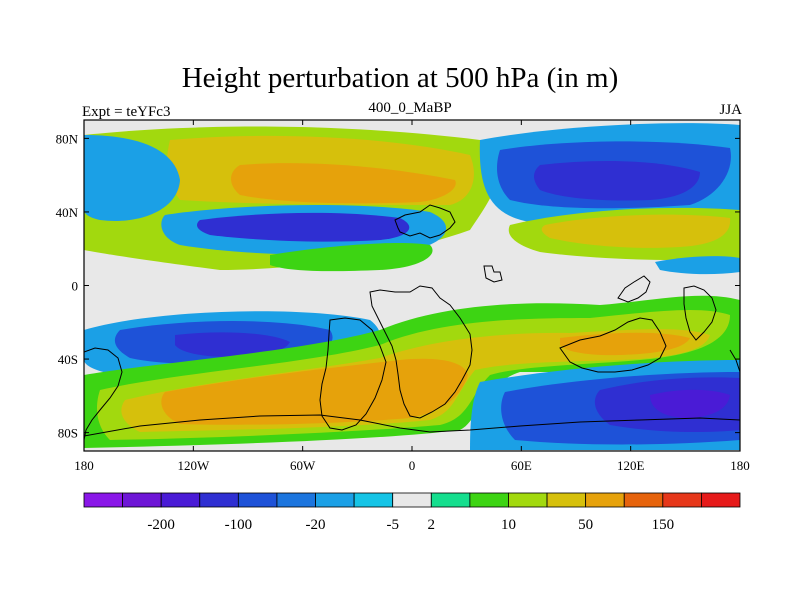  I want to click on coastline-australia, so click(613, 345).